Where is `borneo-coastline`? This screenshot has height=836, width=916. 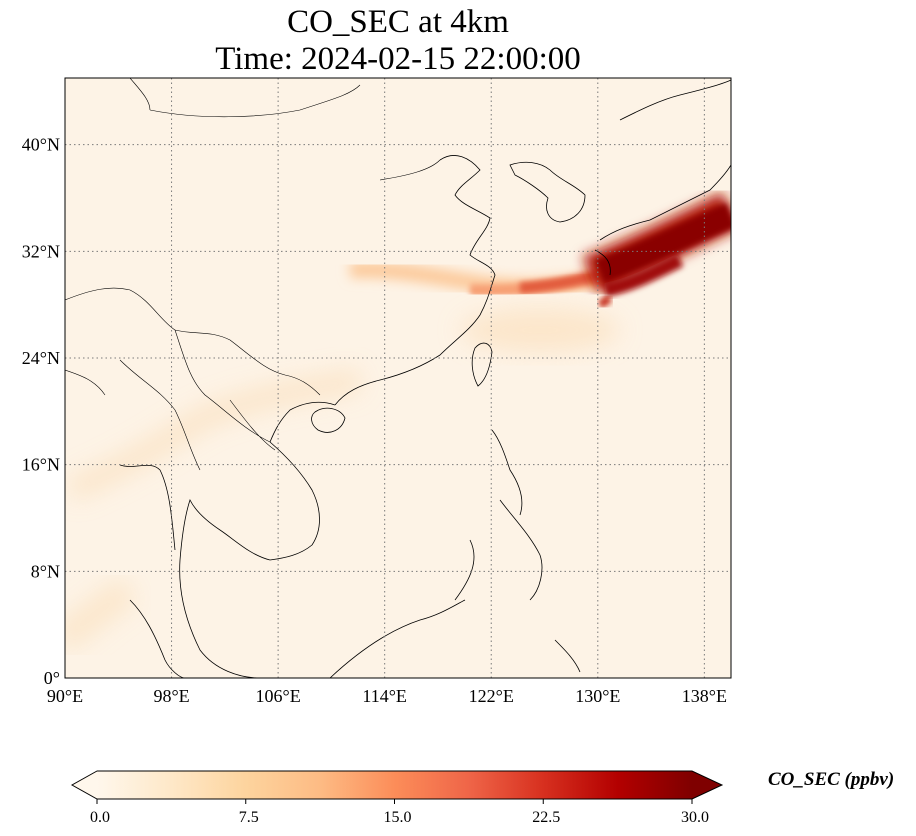 borneo-coastline is located at coordinates (397, 638).